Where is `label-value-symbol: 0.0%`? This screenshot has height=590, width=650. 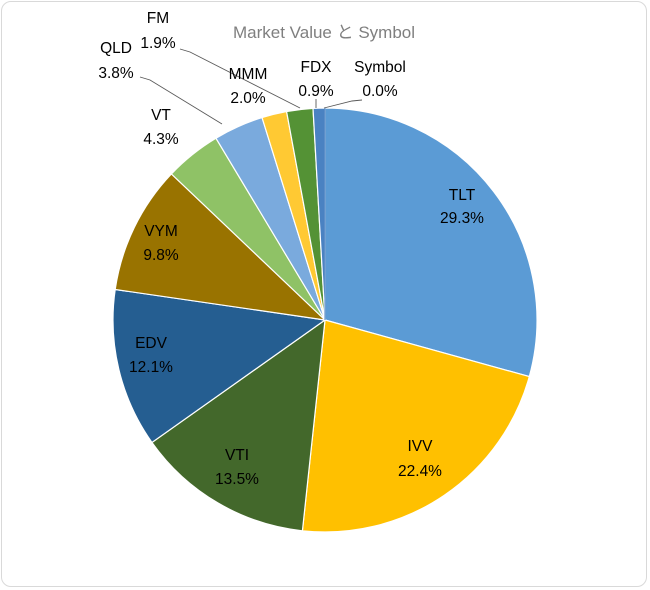 label-value-symbol: 0.0% is located at coordinates (380, 91).